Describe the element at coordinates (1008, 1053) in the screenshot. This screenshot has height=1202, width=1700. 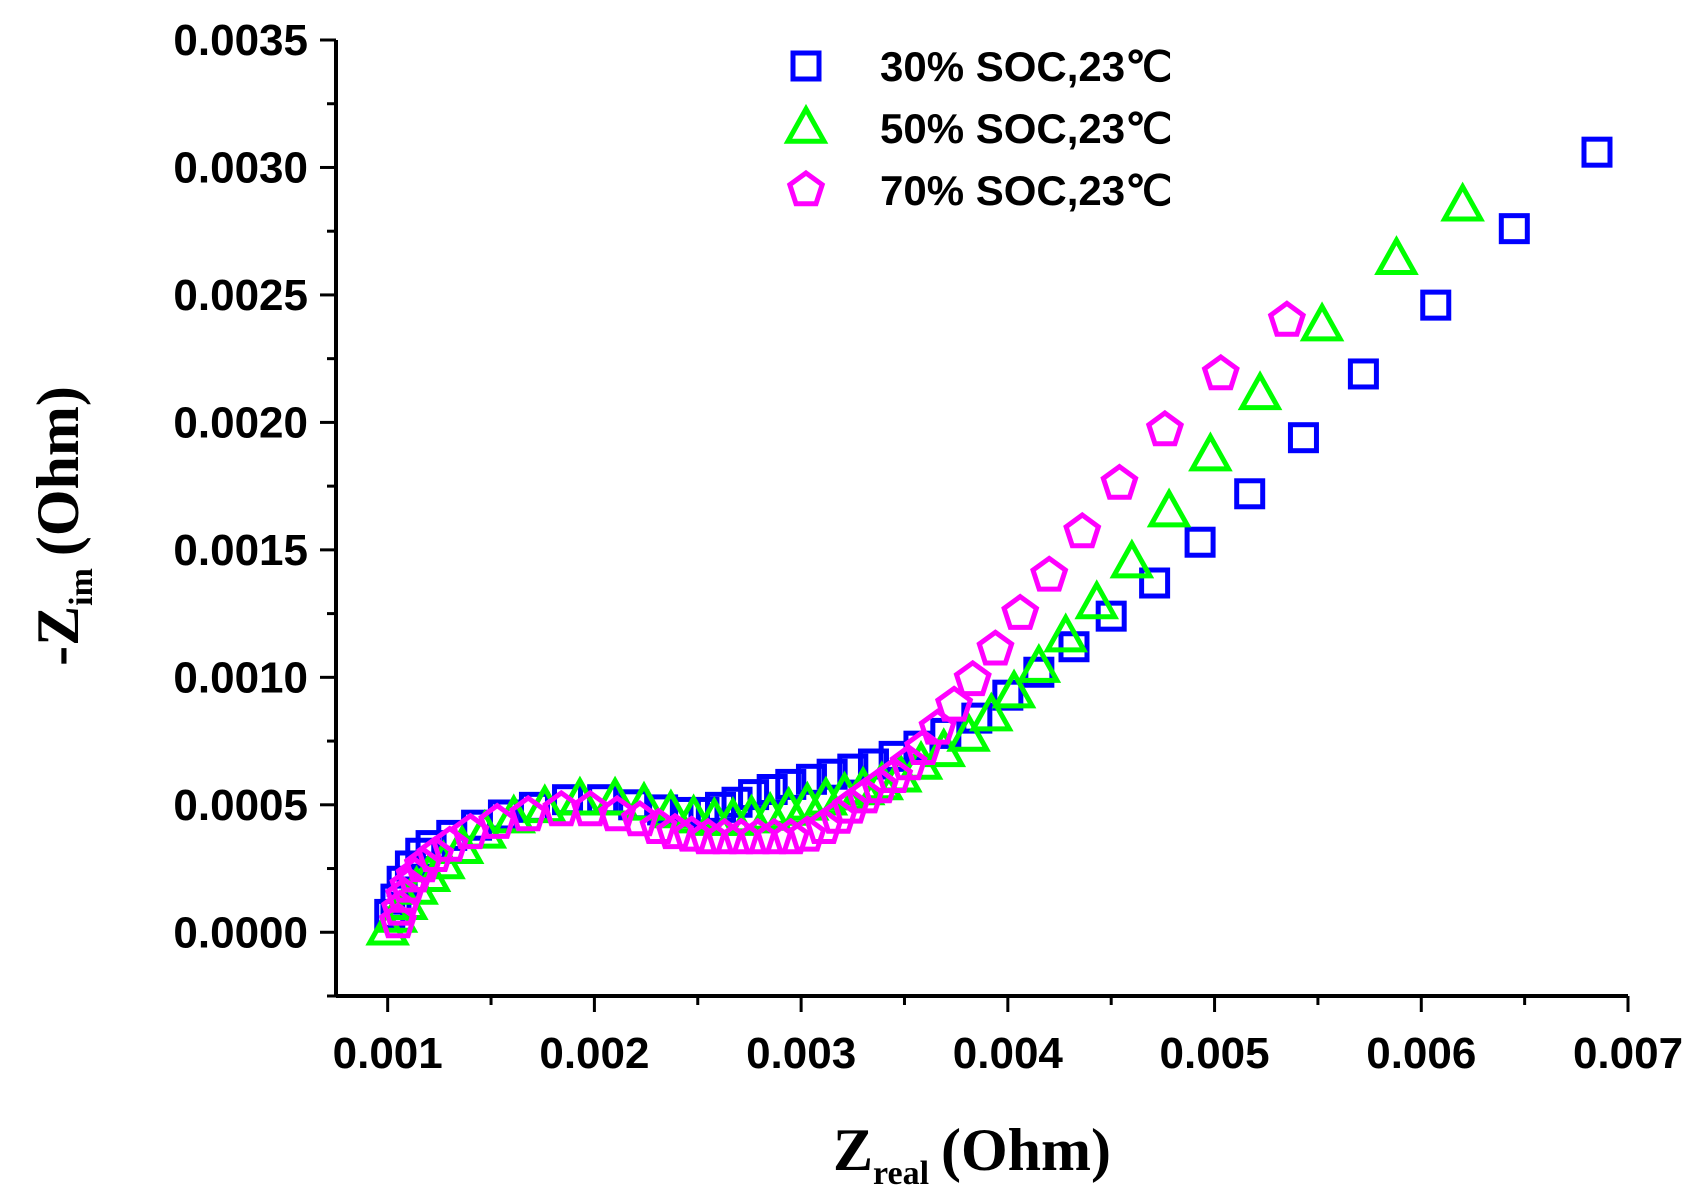
I see `x-tick-label: 0.004` at that location.